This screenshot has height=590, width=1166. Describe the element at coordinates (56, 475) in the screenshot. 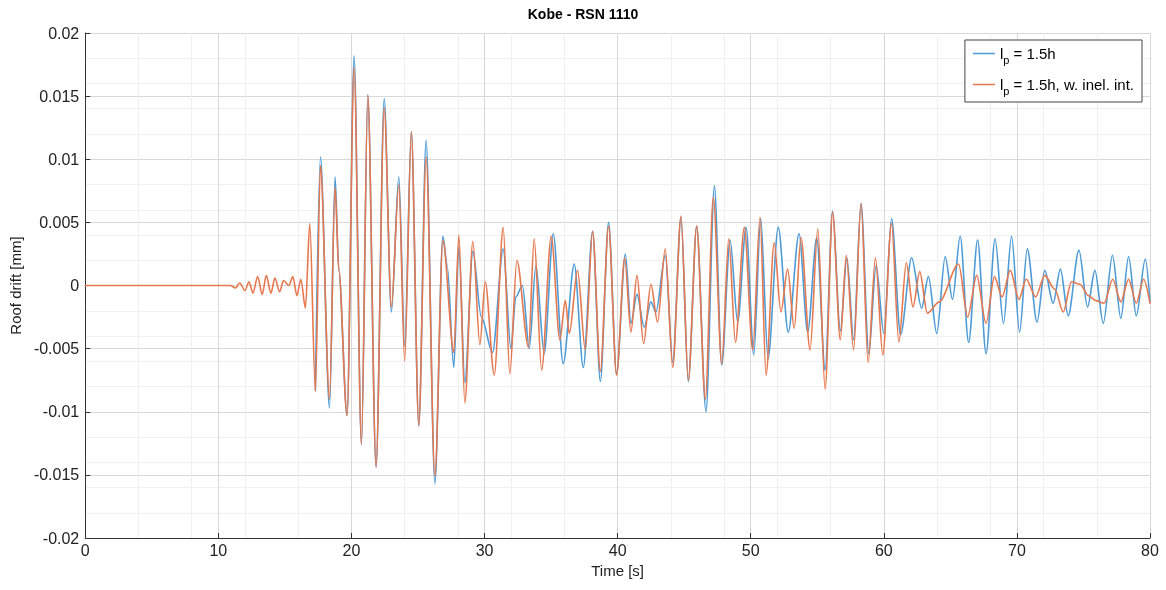

I see `y-tick-label: -0.015` at that location.